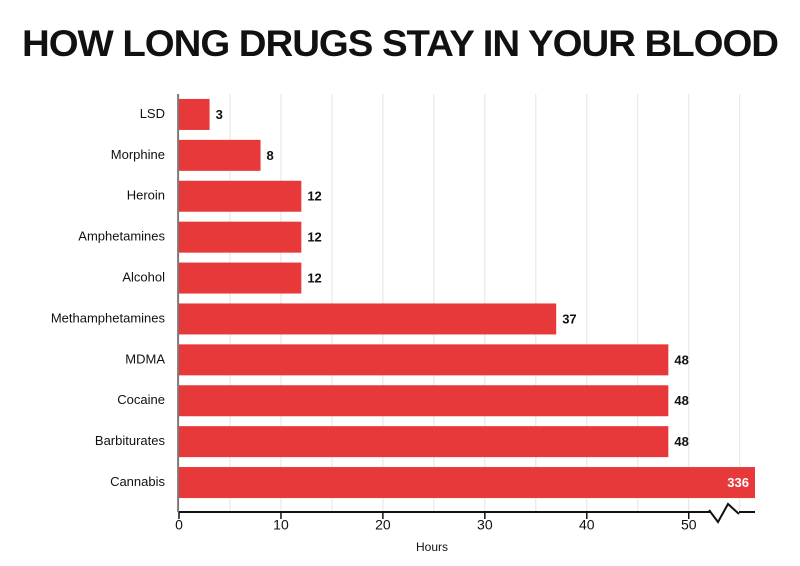  I want to click on x-axis-label: Hours, so click(432, 547).